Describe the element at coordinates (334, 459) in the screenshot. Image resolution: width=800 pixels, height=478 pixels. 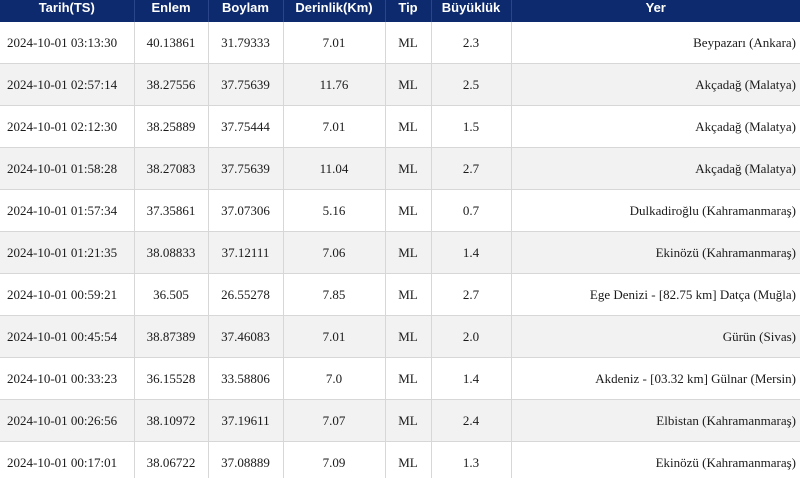
I see `cell-depth: 7.09` at that location.